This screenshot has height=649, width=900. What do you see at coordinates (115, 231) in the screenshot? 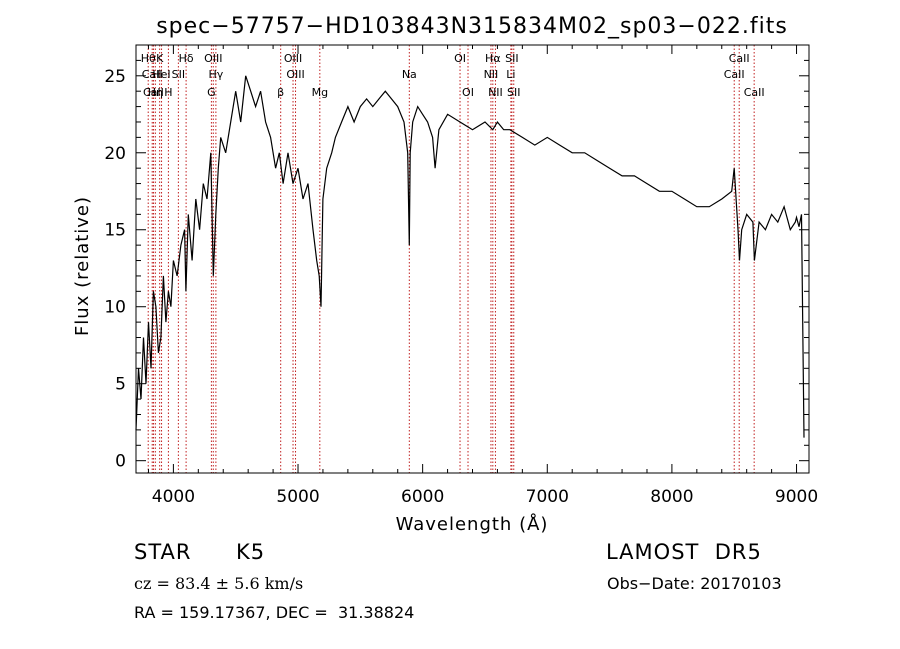
I see `y-tick-label: 15` at bounding box center [115, 231].